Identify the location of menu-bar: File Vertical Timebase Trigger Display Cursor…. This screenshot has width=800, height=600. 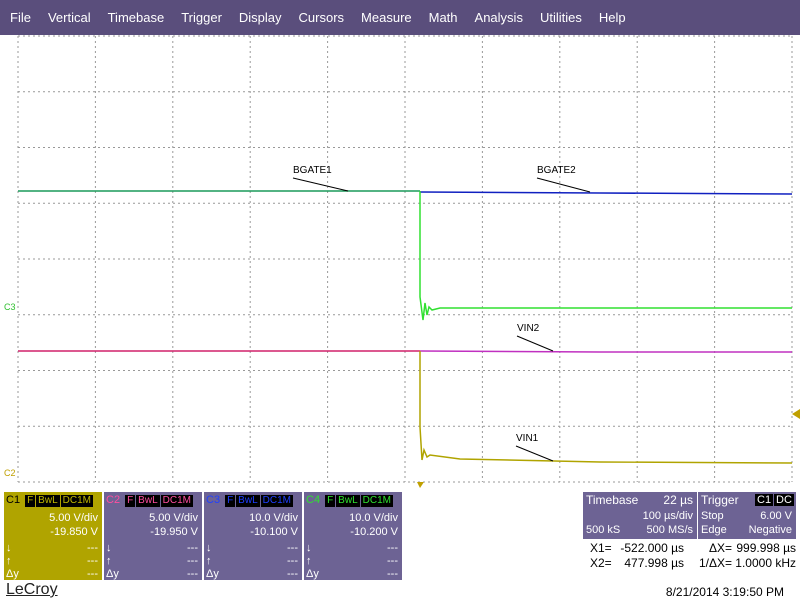
(400, 17).